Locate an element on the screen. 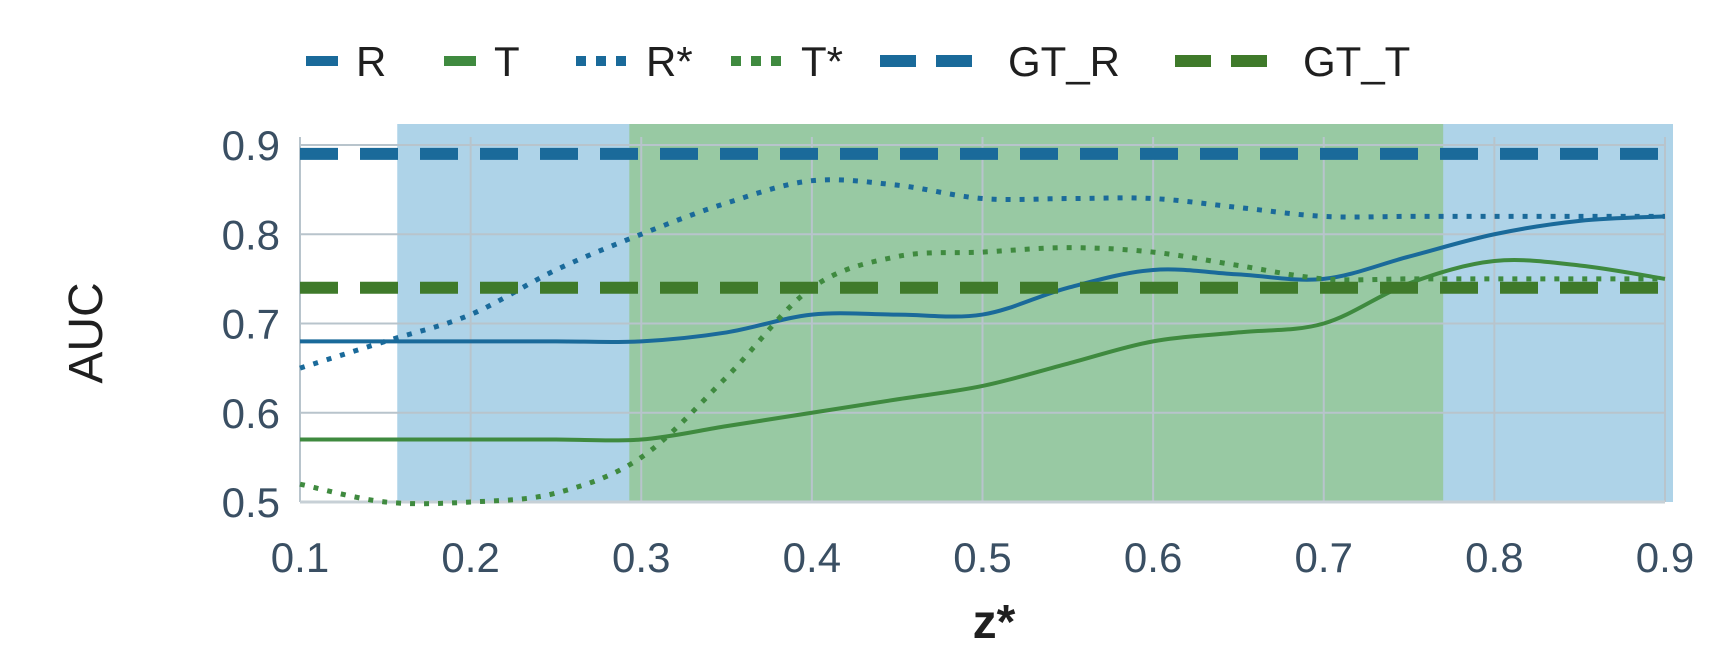 This screenshot has height=656, width=1714. x-tick-label: 0.1 is located at coordinates (300, 557).